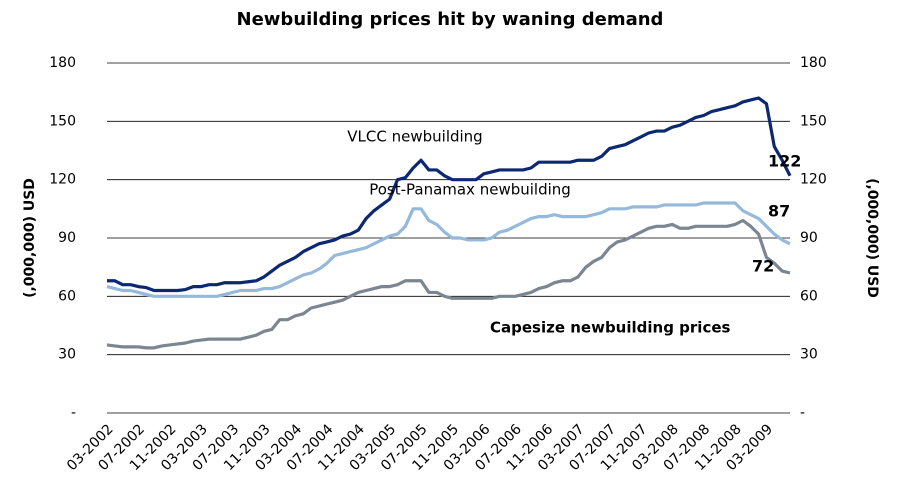 The image size is (897, 488). Describe the element at coordinates (813, 63) in the screenshot. I see `y2-tick-label: 180` at that location.